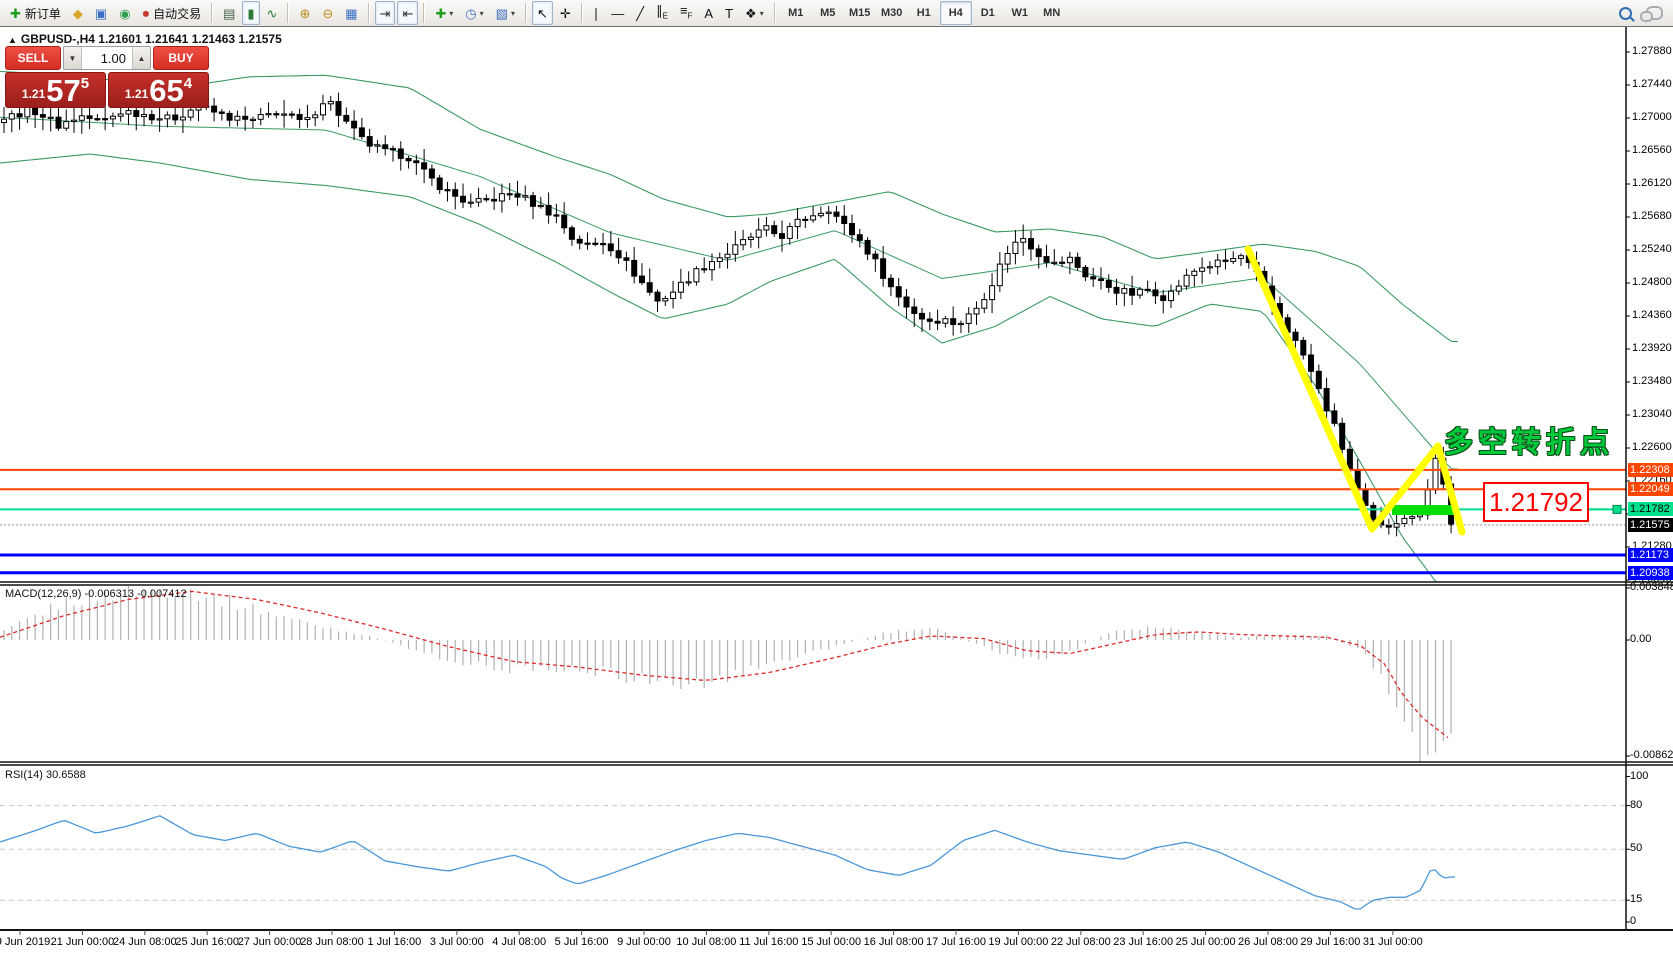 The width and height of the screenshot is (1673, 953). Describe the element at coordinates (141, 58) in the screenshot. I see `volume-up-button: ▲` at that location.